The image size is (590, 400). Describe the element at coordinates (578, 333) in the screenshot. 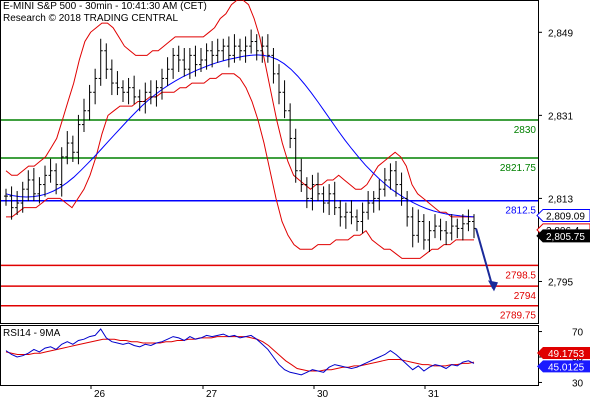

I see `rsi-y-tick-label: 70` at that location.